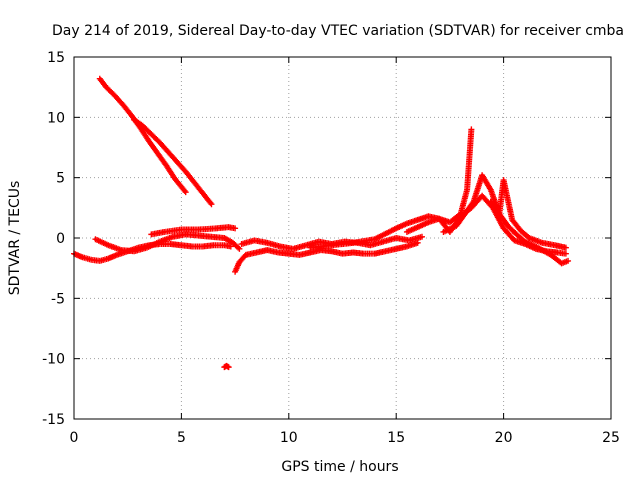 This screenshot has height=480, width=640. I want to click on series-outlier, so click(226, 366).